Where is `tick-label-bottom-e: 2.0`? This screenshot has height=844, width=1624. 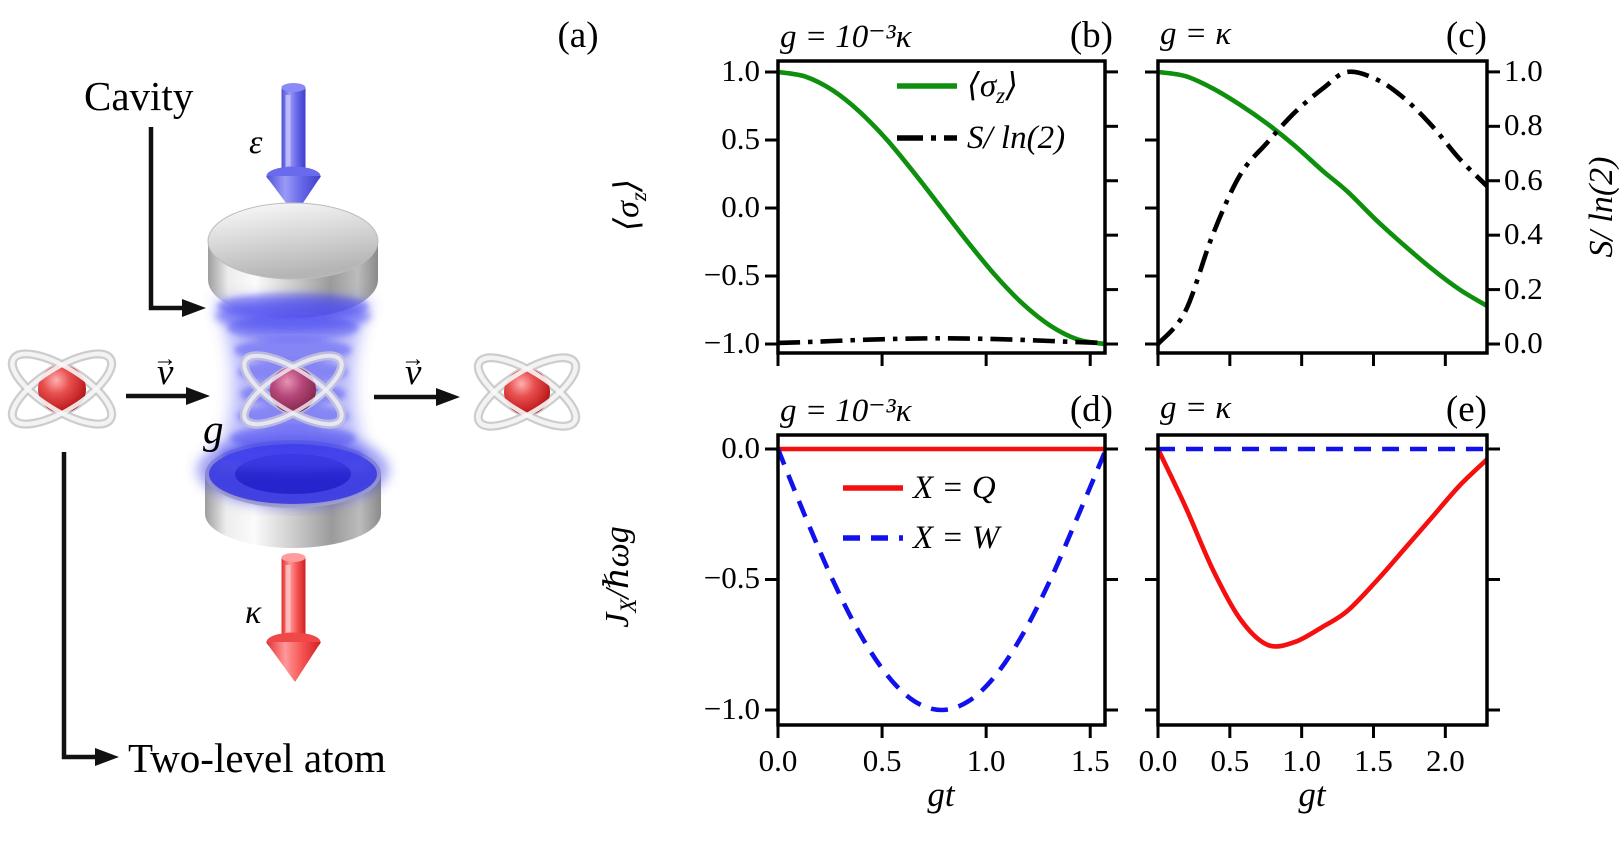 tick-label-bottom-e: 2.0 is located at coordinates (1445, 760).